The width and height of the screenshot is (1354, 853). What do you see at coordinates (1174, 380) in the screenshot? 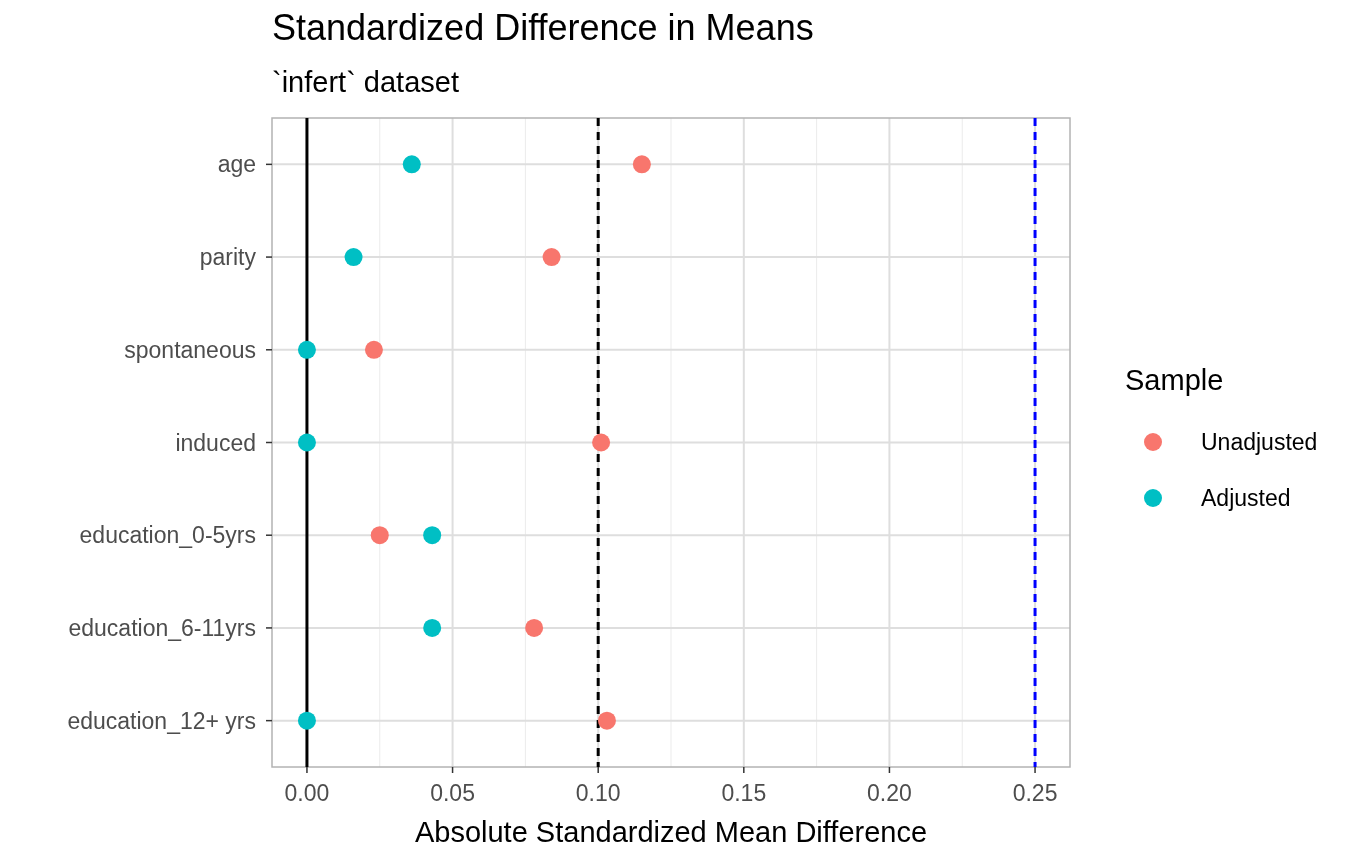
I see `legend-title: Sample` at bounding box center [1174, 380].